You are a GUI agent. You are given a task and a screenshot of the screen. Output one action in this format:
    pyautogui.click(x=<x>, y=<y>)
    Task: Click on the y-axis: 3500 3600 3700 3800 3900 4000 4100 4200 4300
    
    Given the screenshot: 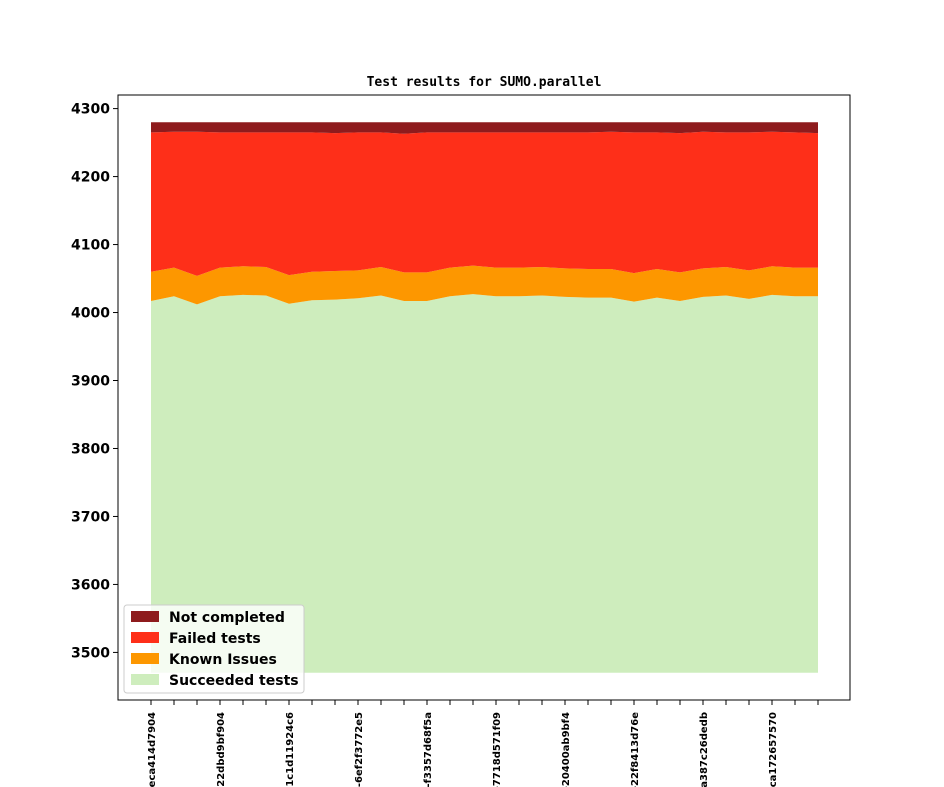 What is the action you would take?
    pyautogui.click(x=94, y=381)
    